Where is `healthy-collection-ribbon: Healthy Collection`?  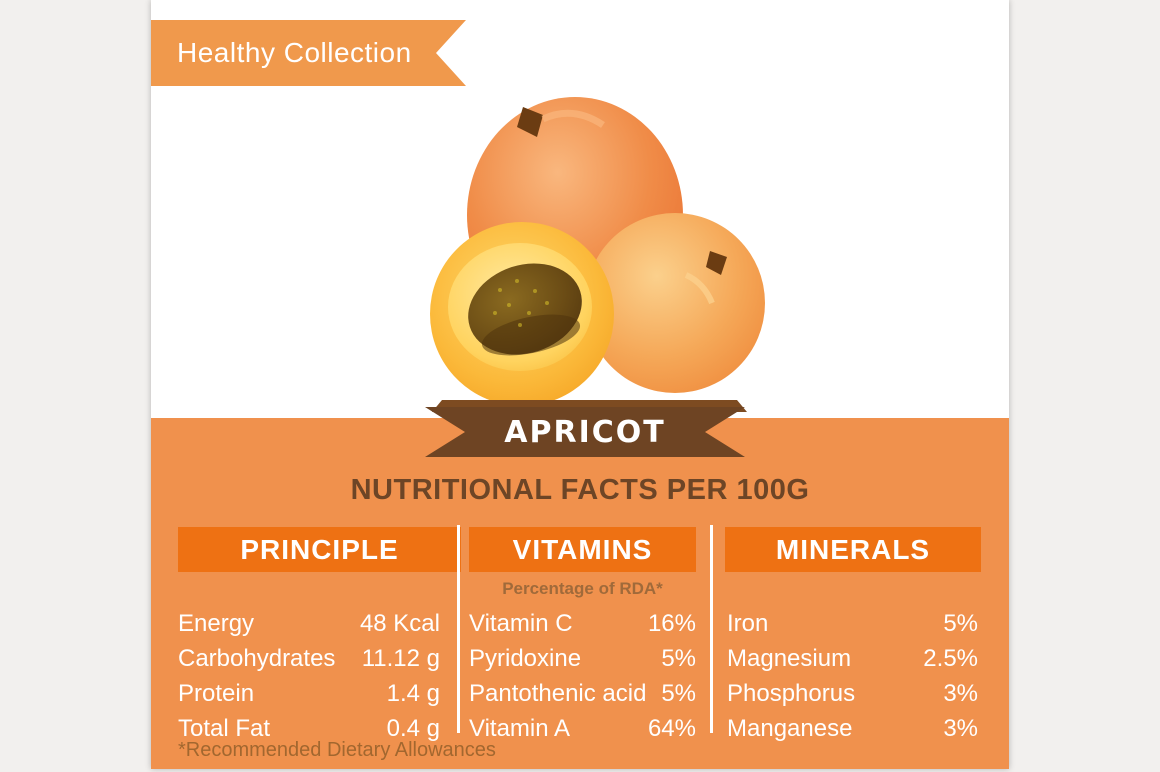
healthy-collection-ribbon: Healthy Collection is located at coordinates (308, 53).